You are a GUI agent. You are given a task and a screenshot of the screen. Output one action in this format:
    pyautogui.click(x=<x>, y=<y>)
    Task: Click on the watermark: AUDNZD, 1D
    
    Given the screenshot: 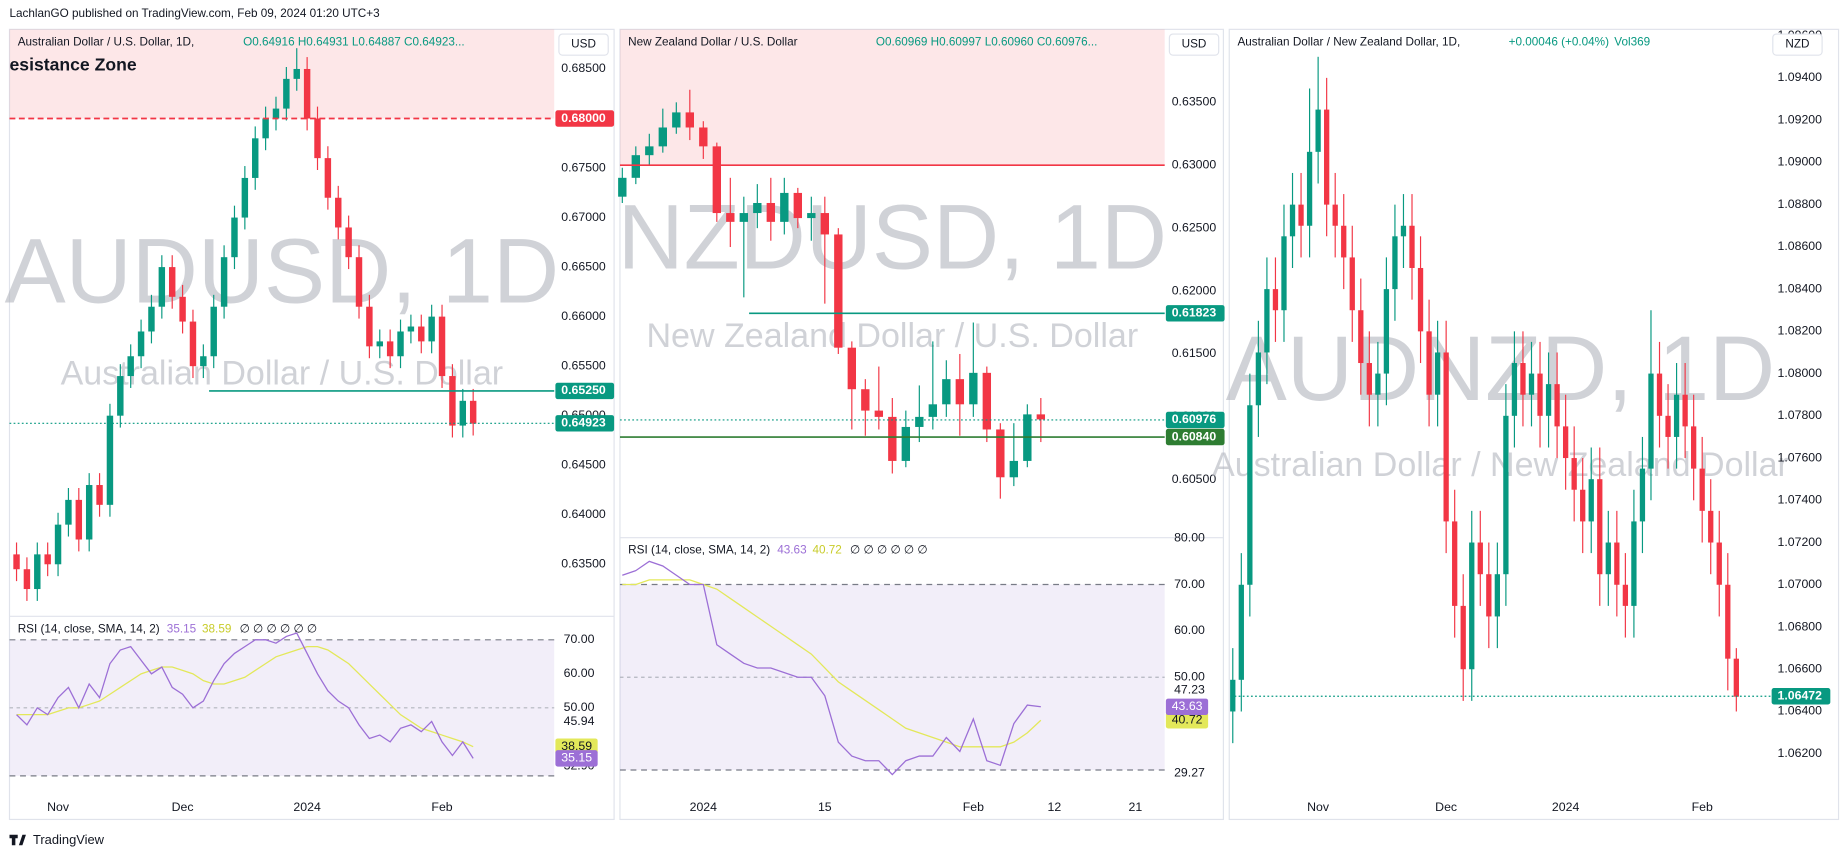 What is the action you would take?
    pyautogui.click(x=1500, y=369)
    